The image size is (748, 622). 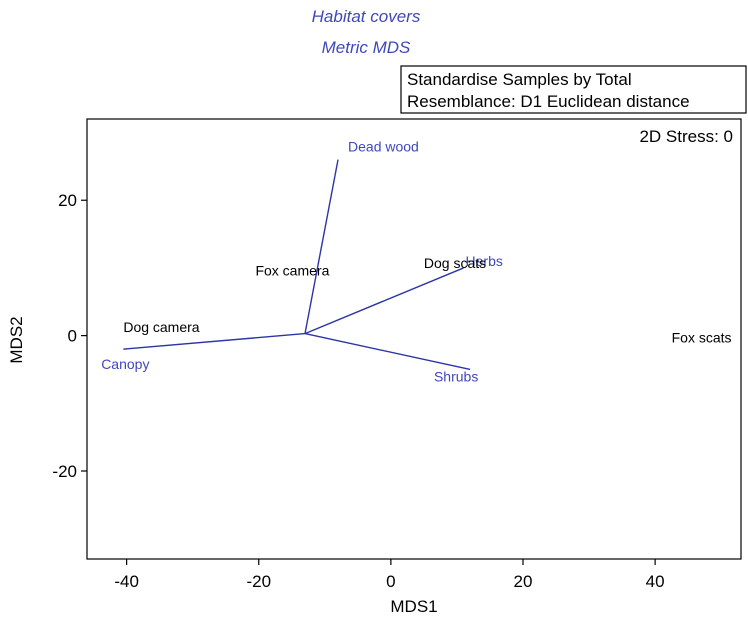 I want to click on chart-title: Habitat covers, so click(x=366, y=16).